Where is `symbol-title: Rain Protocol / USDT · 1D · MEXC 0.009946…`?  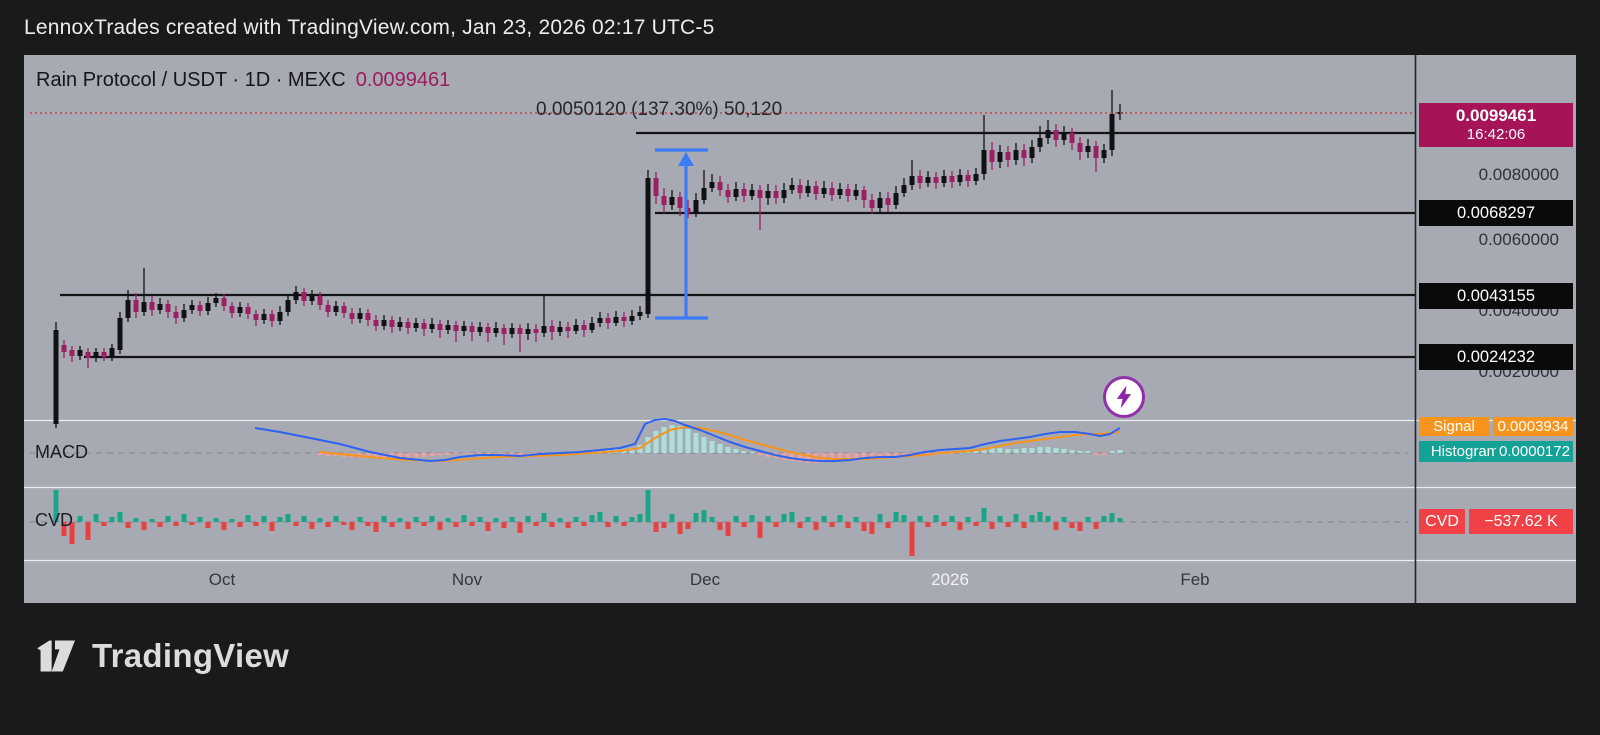
symbol-title: Rain Protocol / USDT · 1D · MEXC 0.009946… is located at coordinates (243, 80).